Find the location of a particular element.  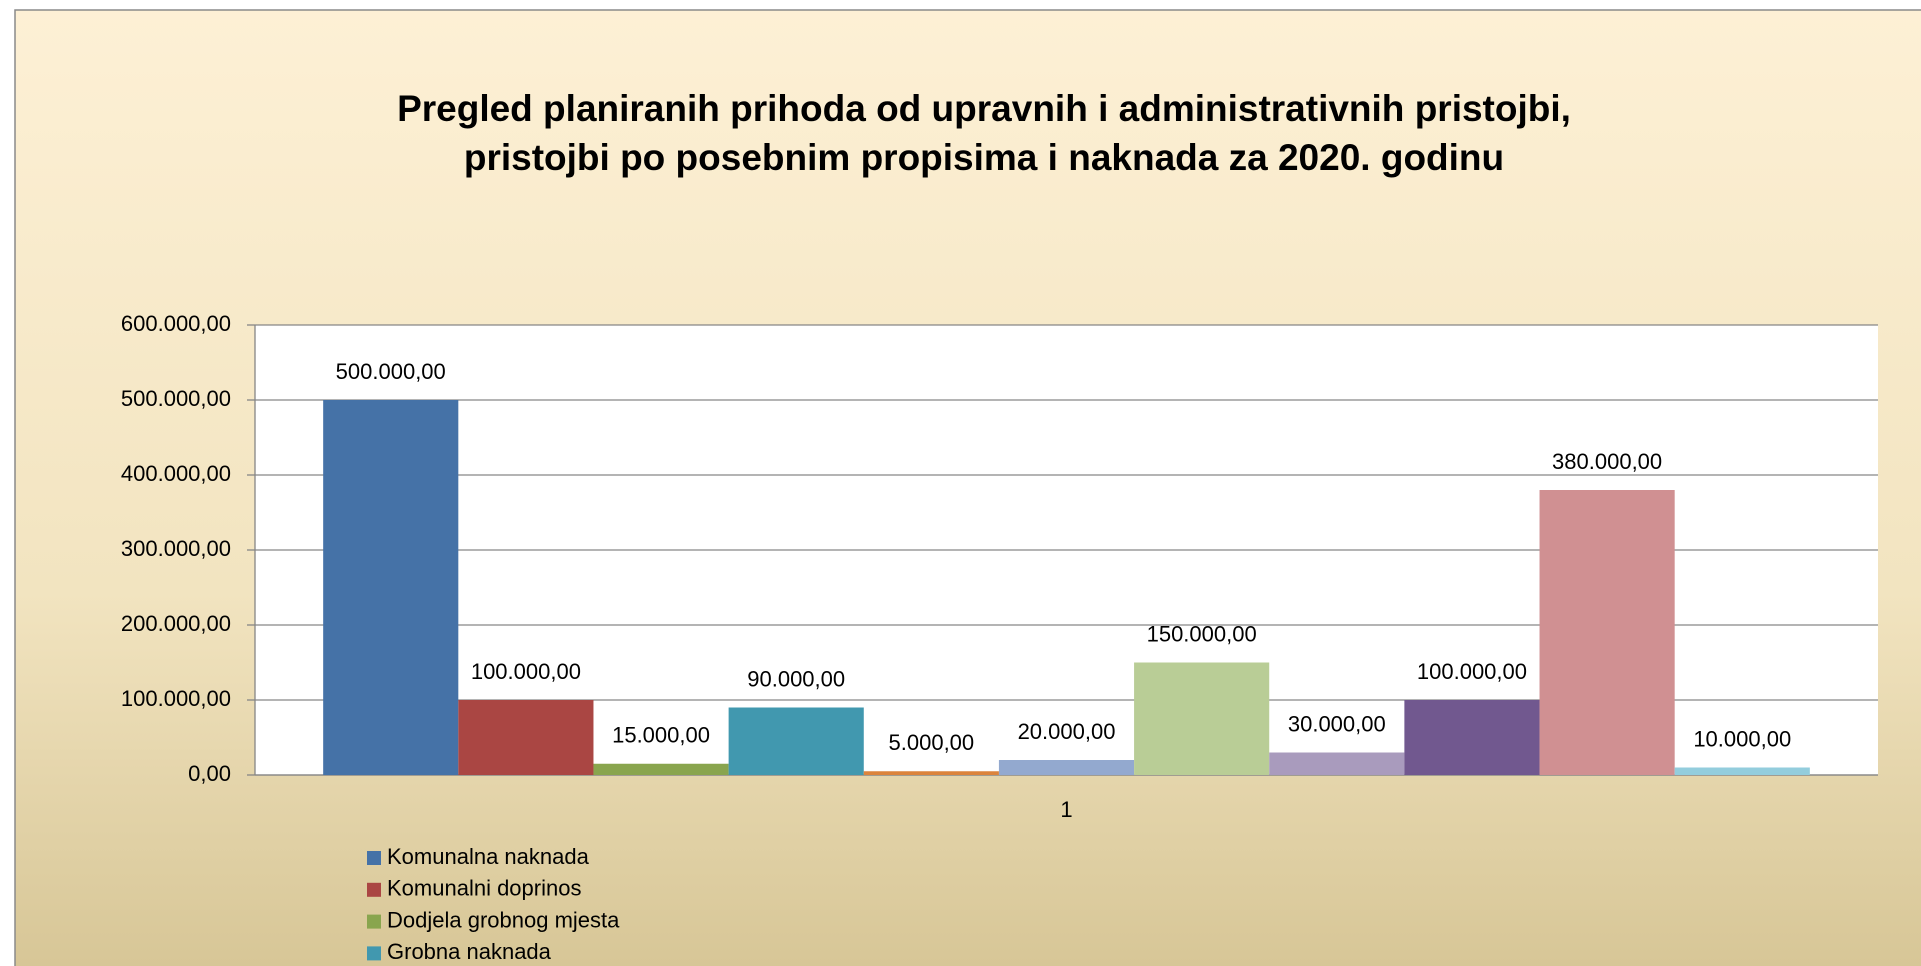

data-label: 30.000,00 is located at coordinates (1337, 723).